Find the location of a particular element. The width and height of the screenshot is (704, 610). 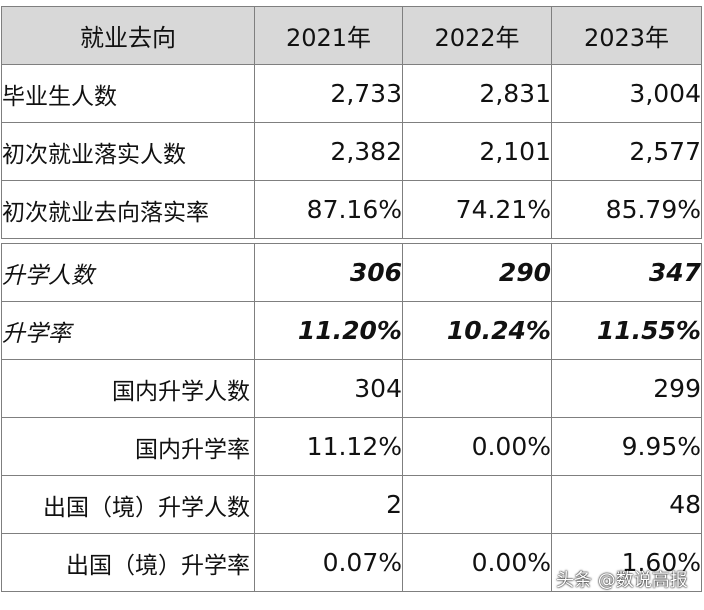

cell-value: 2,733 is located at coordinates (328, 93).